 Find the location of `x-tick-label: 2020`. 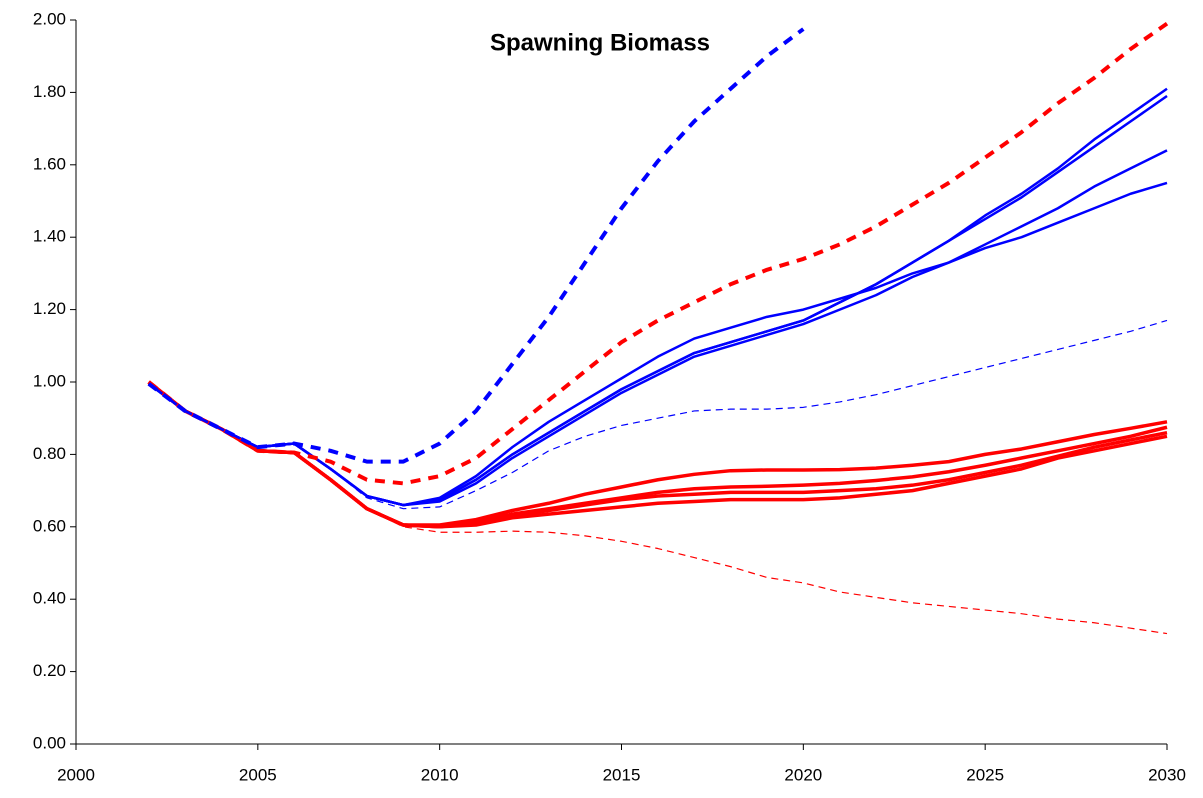

x-tick-label: 2020 is located at coordinates (803, 774).